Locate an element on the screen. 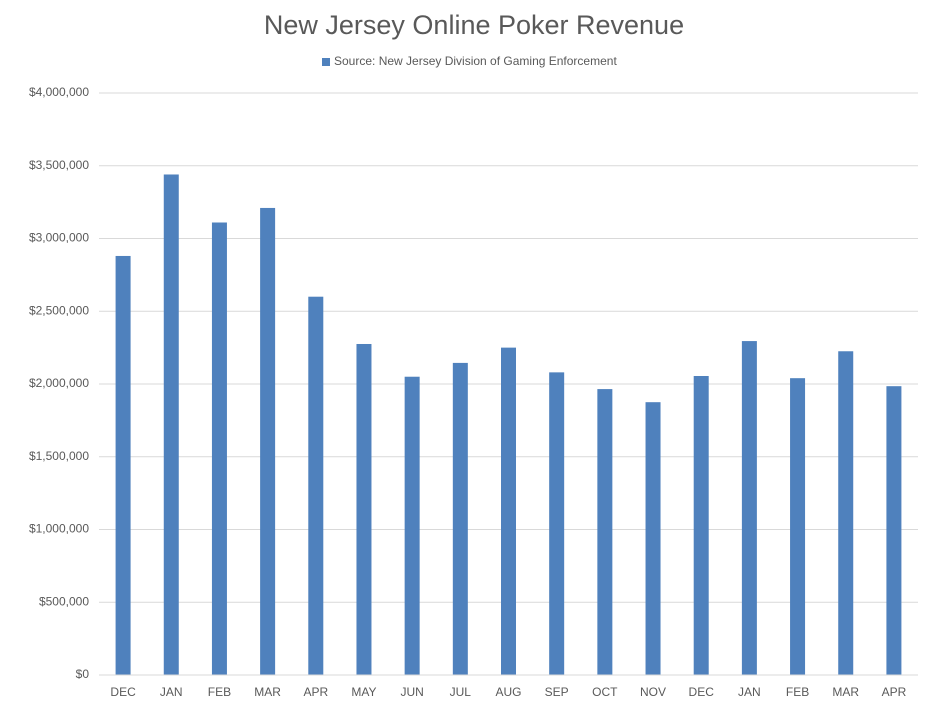 The image size is (940, 705). y-tick-label: $3,500,000 is located at coordinates (59, 165).